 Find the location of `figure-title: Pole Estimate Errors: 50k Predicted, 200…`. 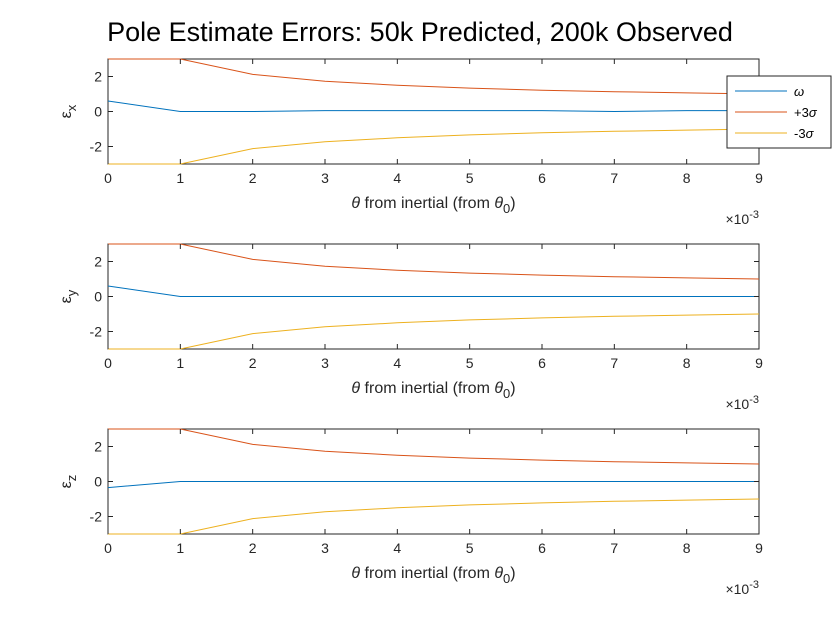

figure-title: Pole Estimate Errors: 50k Predicted, 200… is located at coordinates (420, 32).